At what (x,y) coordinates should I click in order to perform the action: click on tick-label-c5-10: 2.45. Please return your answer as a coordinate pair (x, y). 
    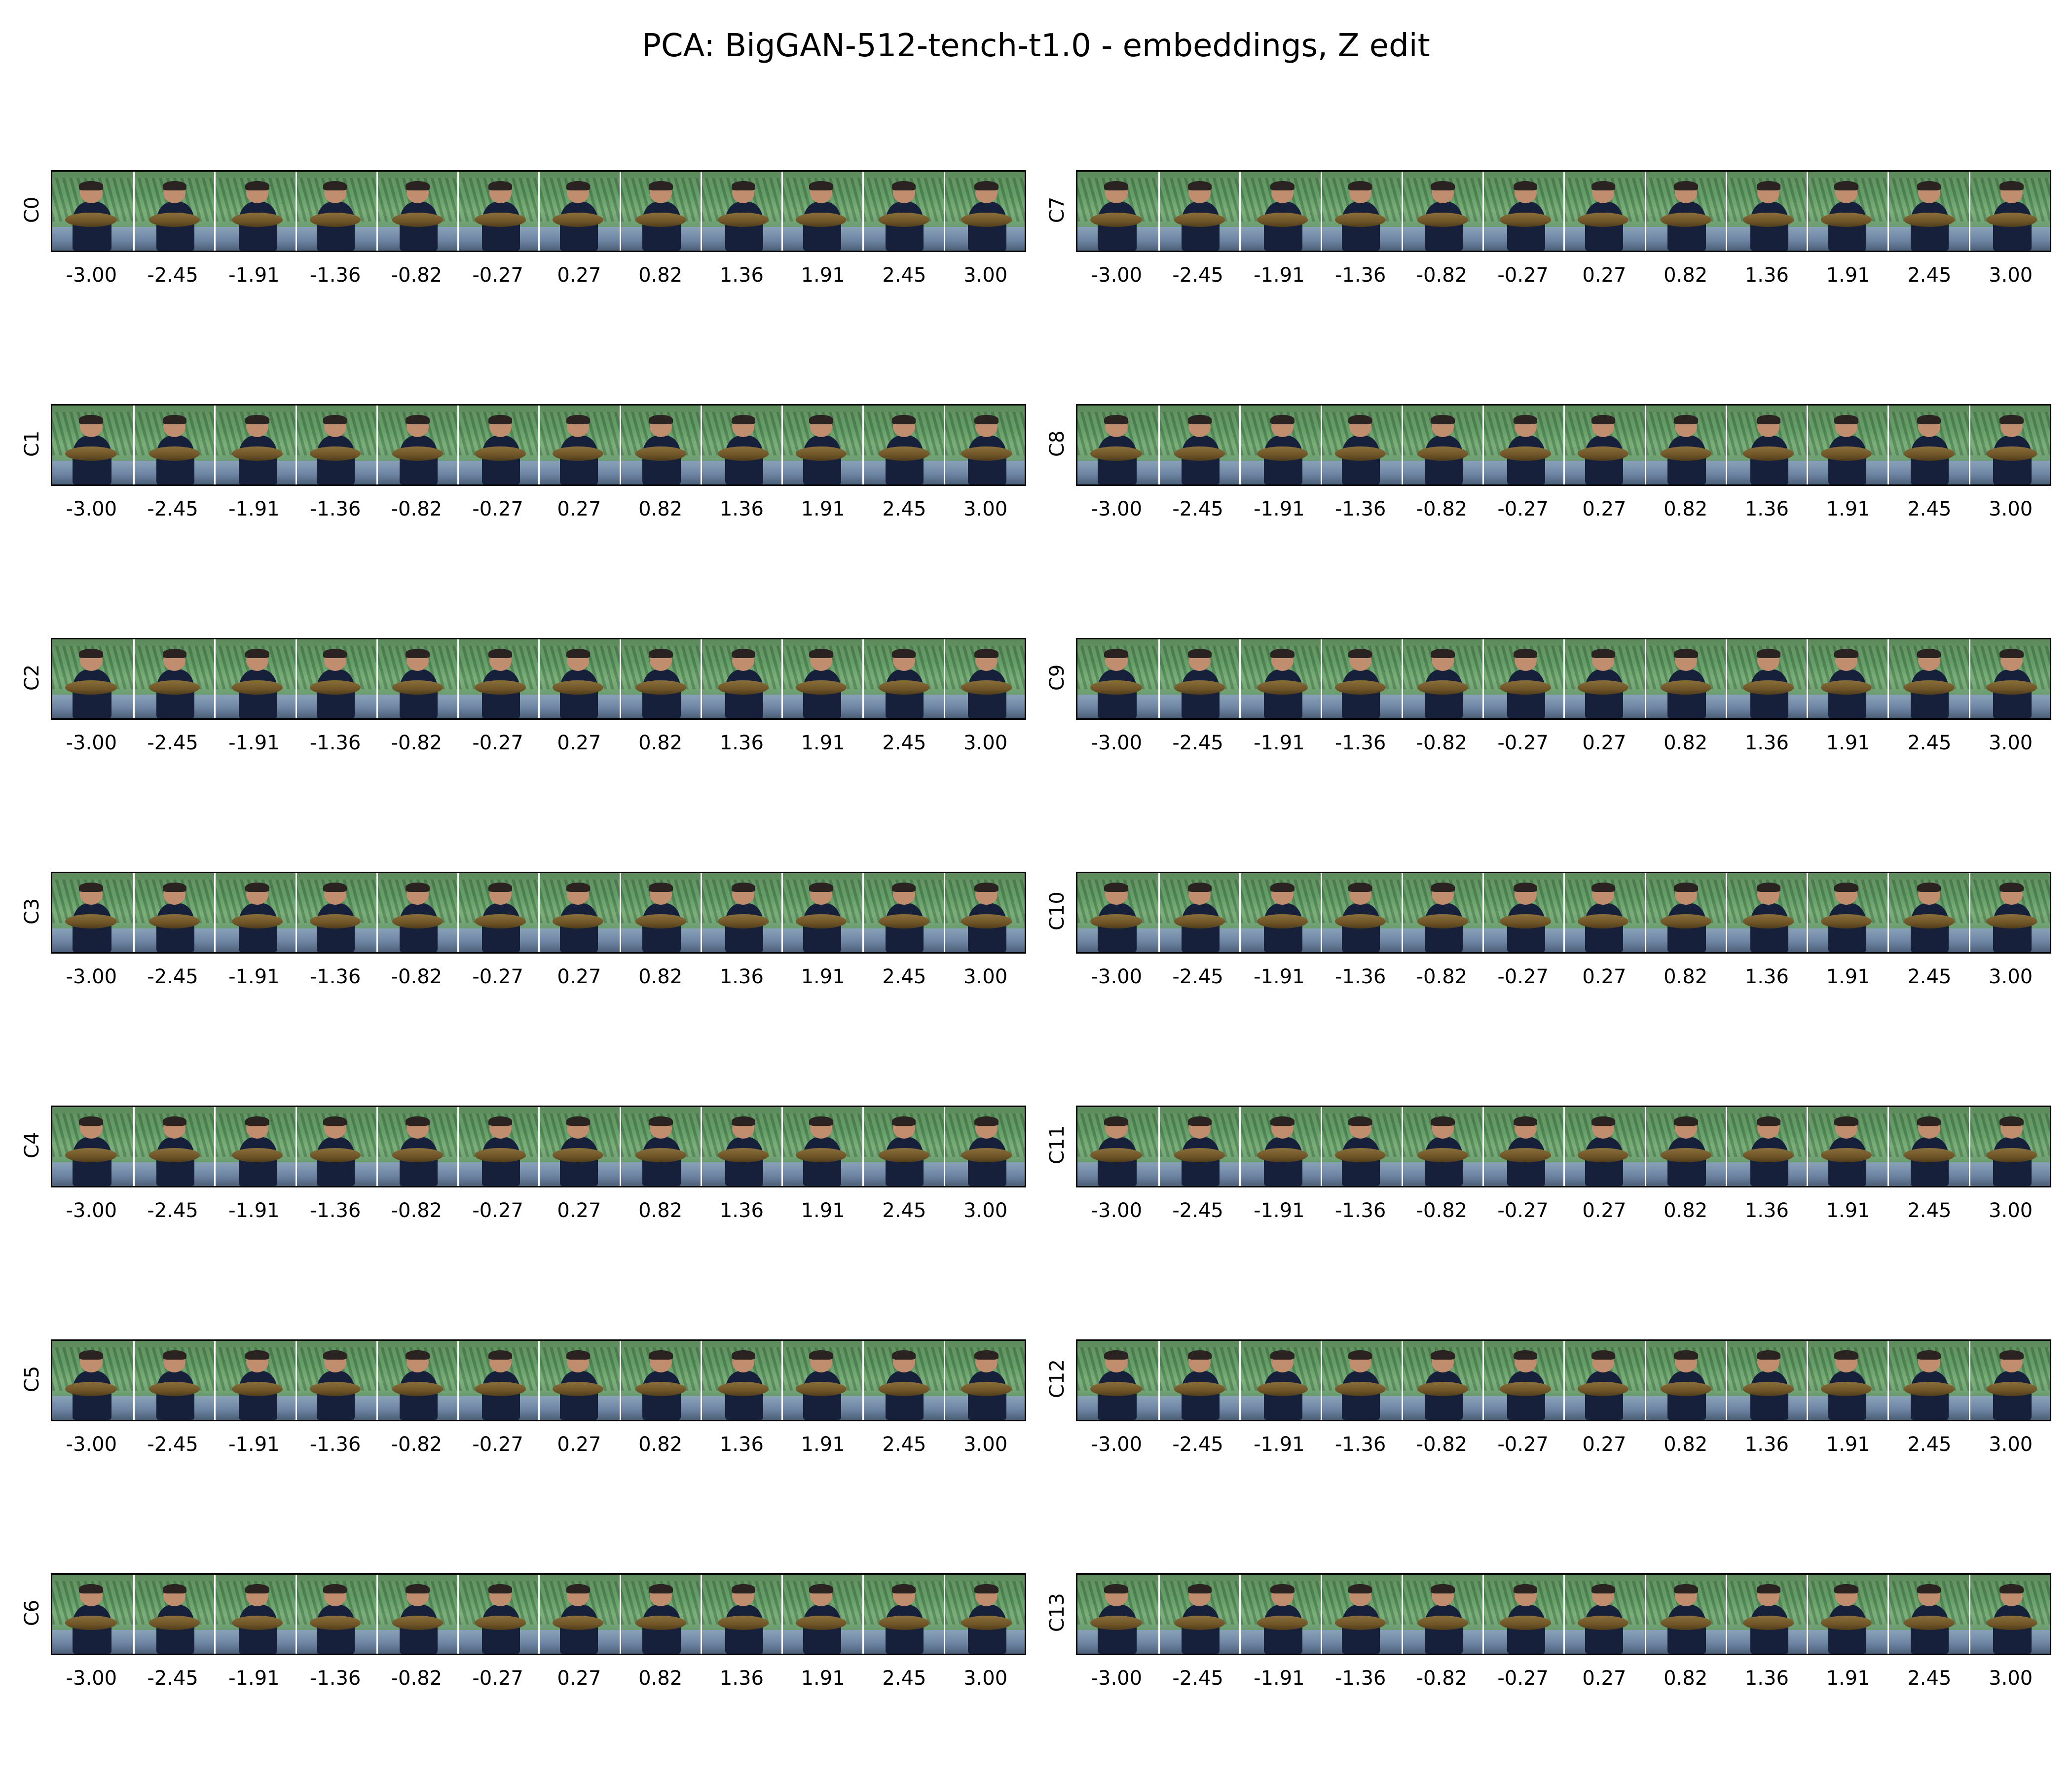
    Looking at the image, I should click on (905, 1445).